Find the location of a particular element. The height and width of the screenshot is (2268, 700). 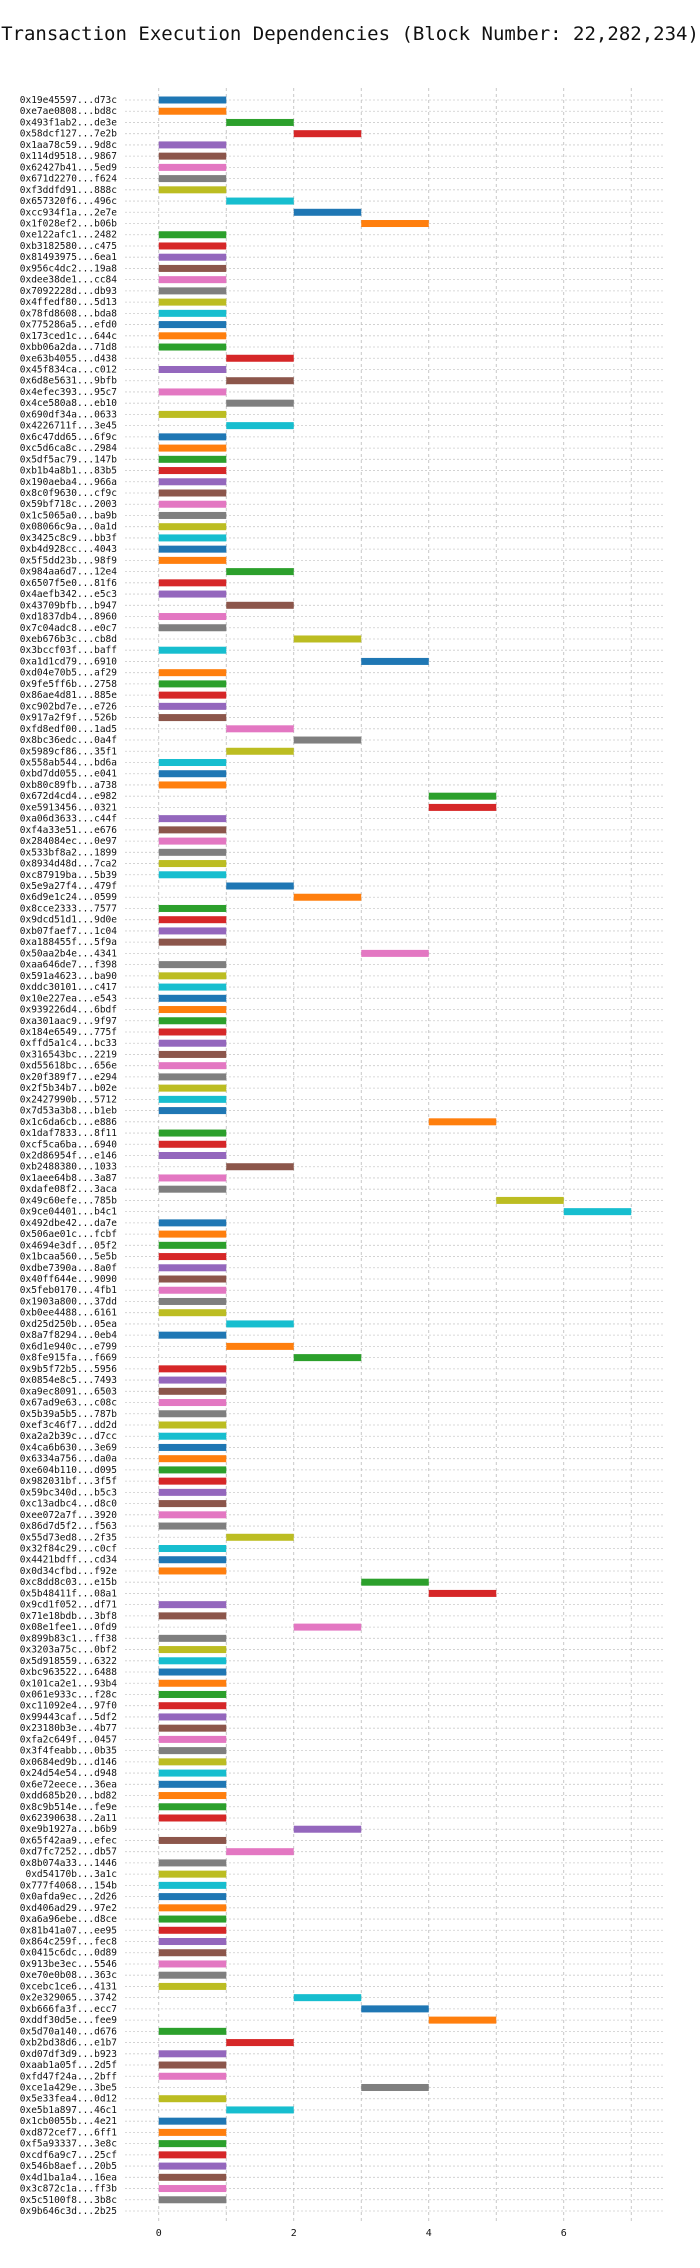

tx-label: 0xa1d1cd79...6910 is located at coordinates (69, 661).